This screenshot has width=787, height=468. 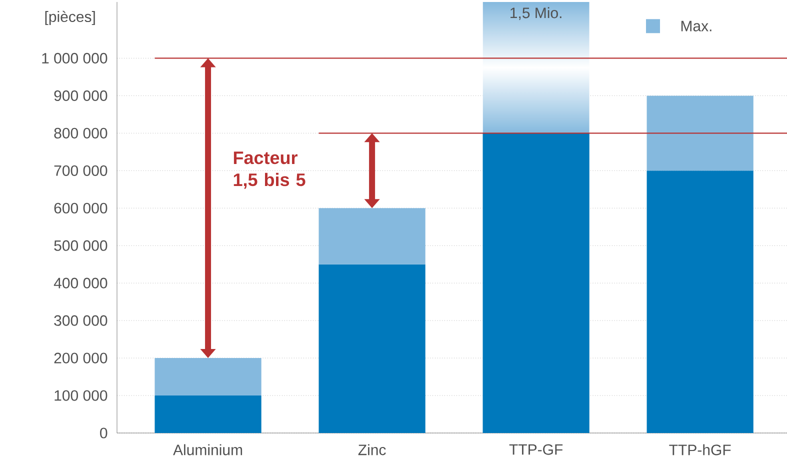 I want to click on legend-label: Max., so click(x=696, y=26).